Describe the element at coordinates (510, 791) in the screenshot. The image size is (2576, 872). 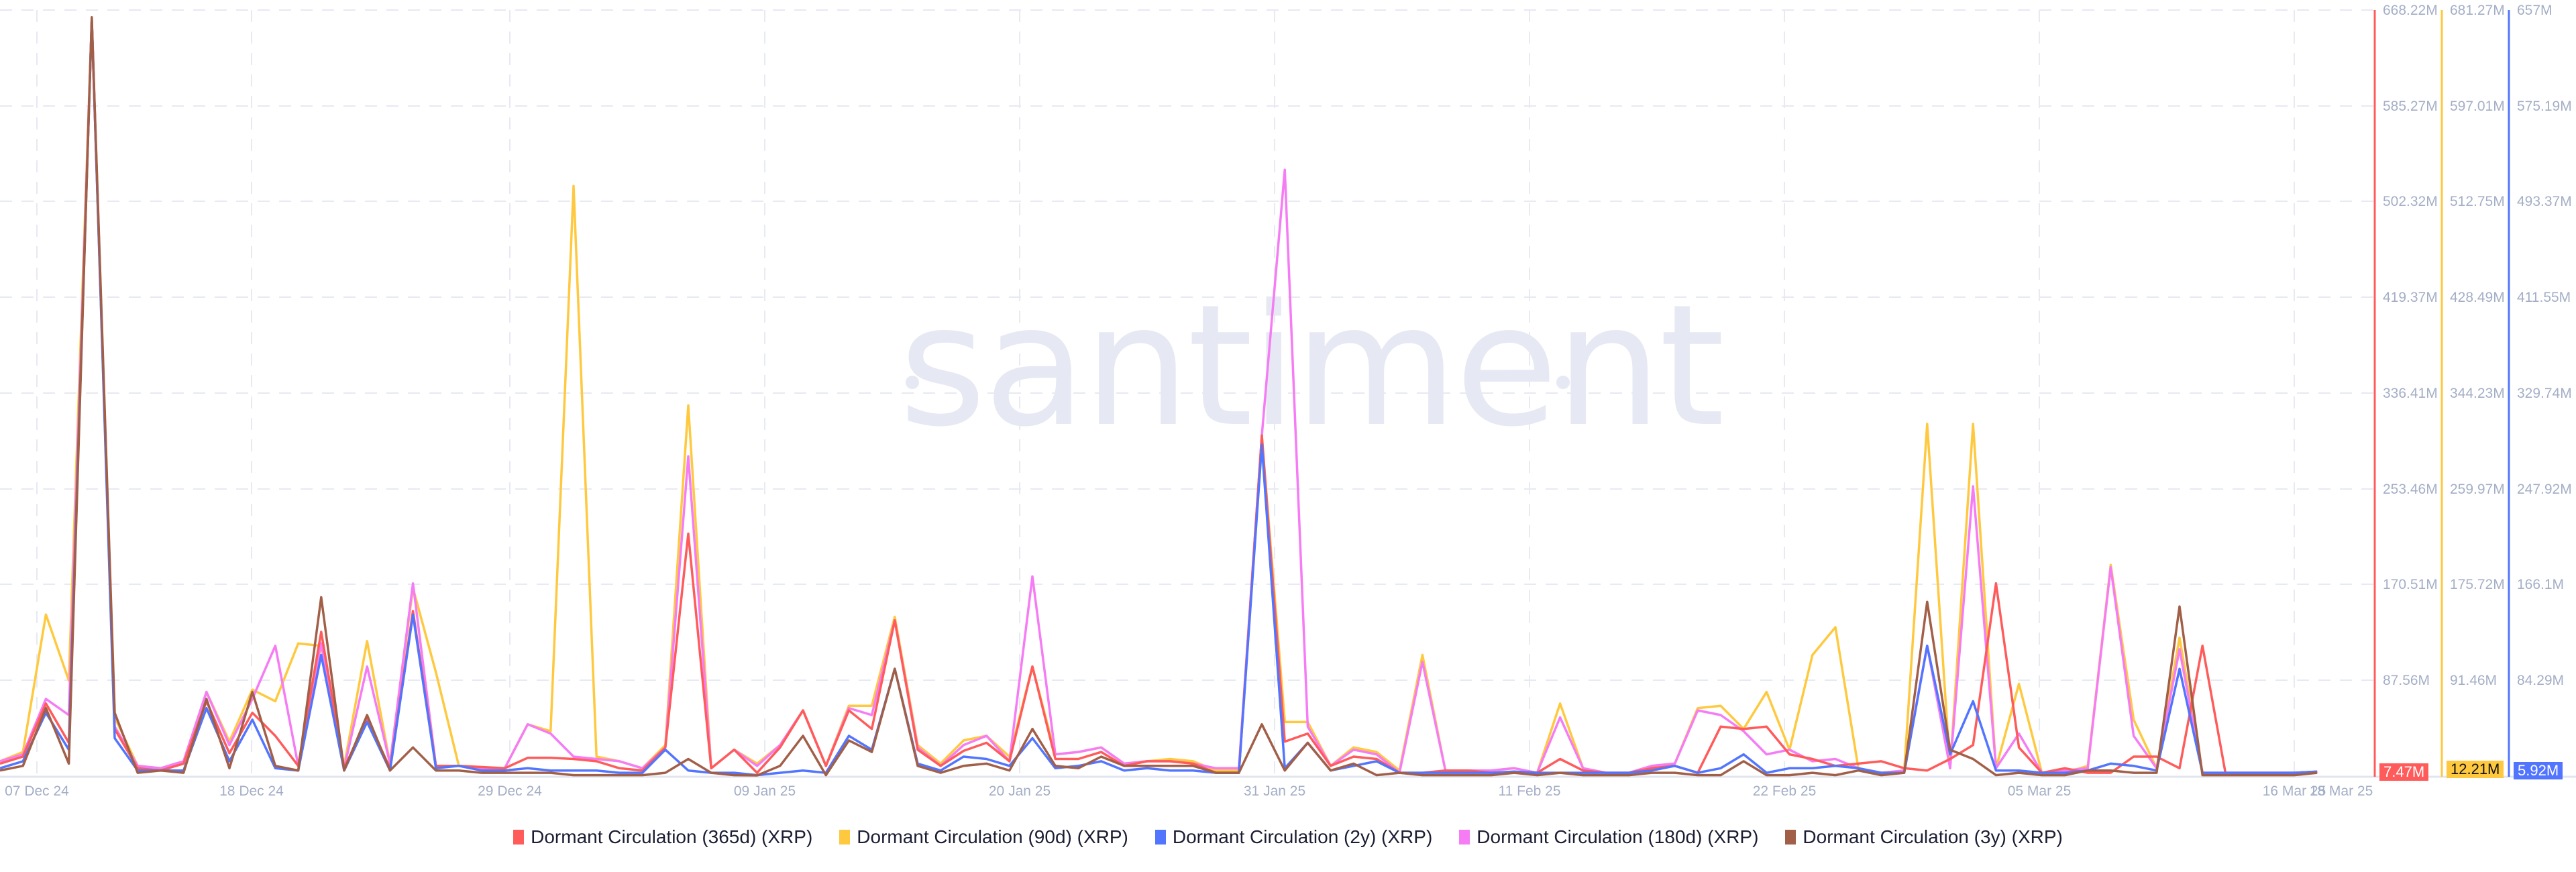
I see `x-tick-label: 29 Dec 24` at that location.